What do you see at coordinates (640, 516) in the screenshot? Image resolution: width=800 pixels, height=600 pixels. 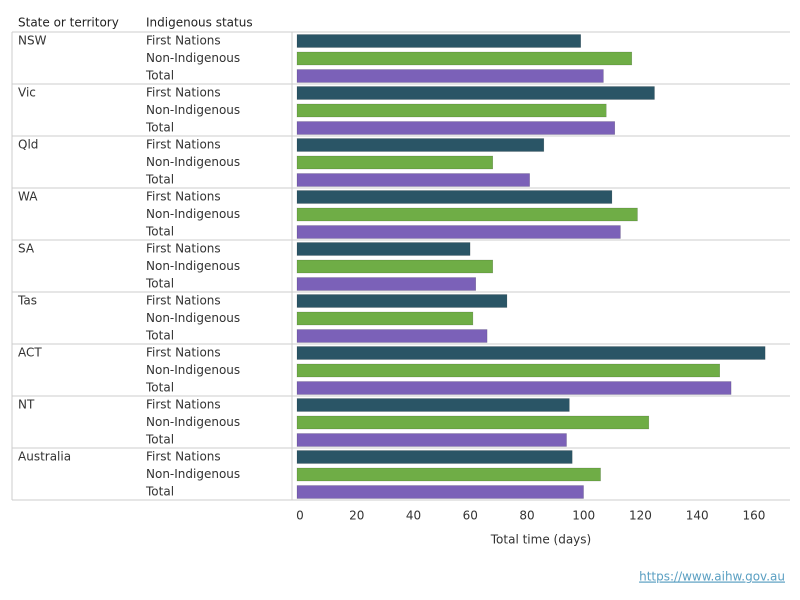 I see `x-tick-label: 120` at bounding box center [640, 516].